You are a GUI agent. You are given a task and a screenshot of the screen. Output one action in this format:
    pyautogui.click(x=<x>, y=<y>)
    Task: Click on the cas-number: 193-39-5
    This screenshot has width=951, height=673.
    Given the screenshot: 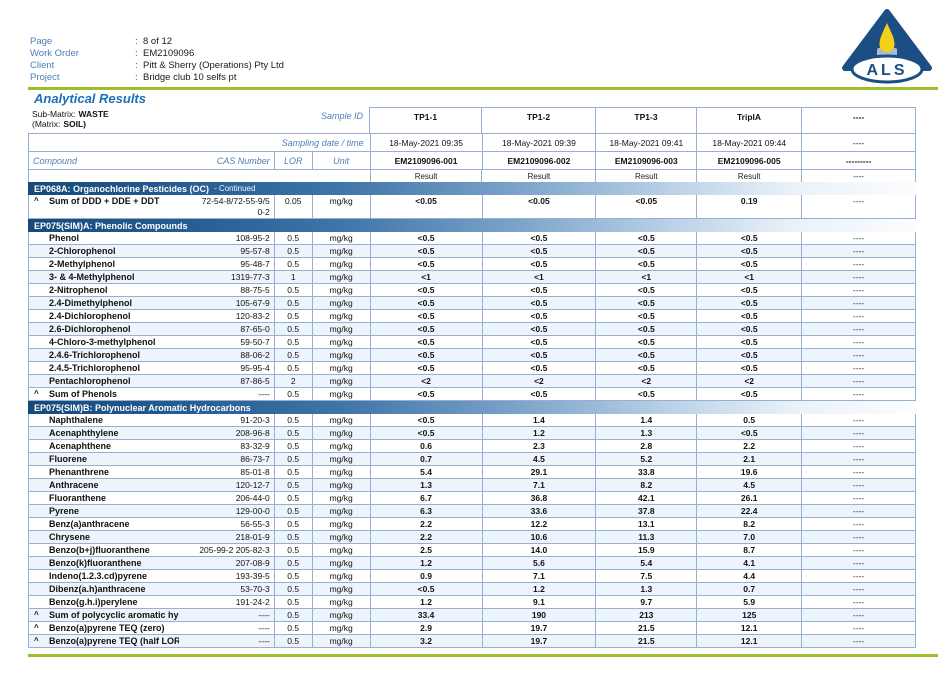 What is the action you would take?
    pyautogui.click(x=252, y=575)
    